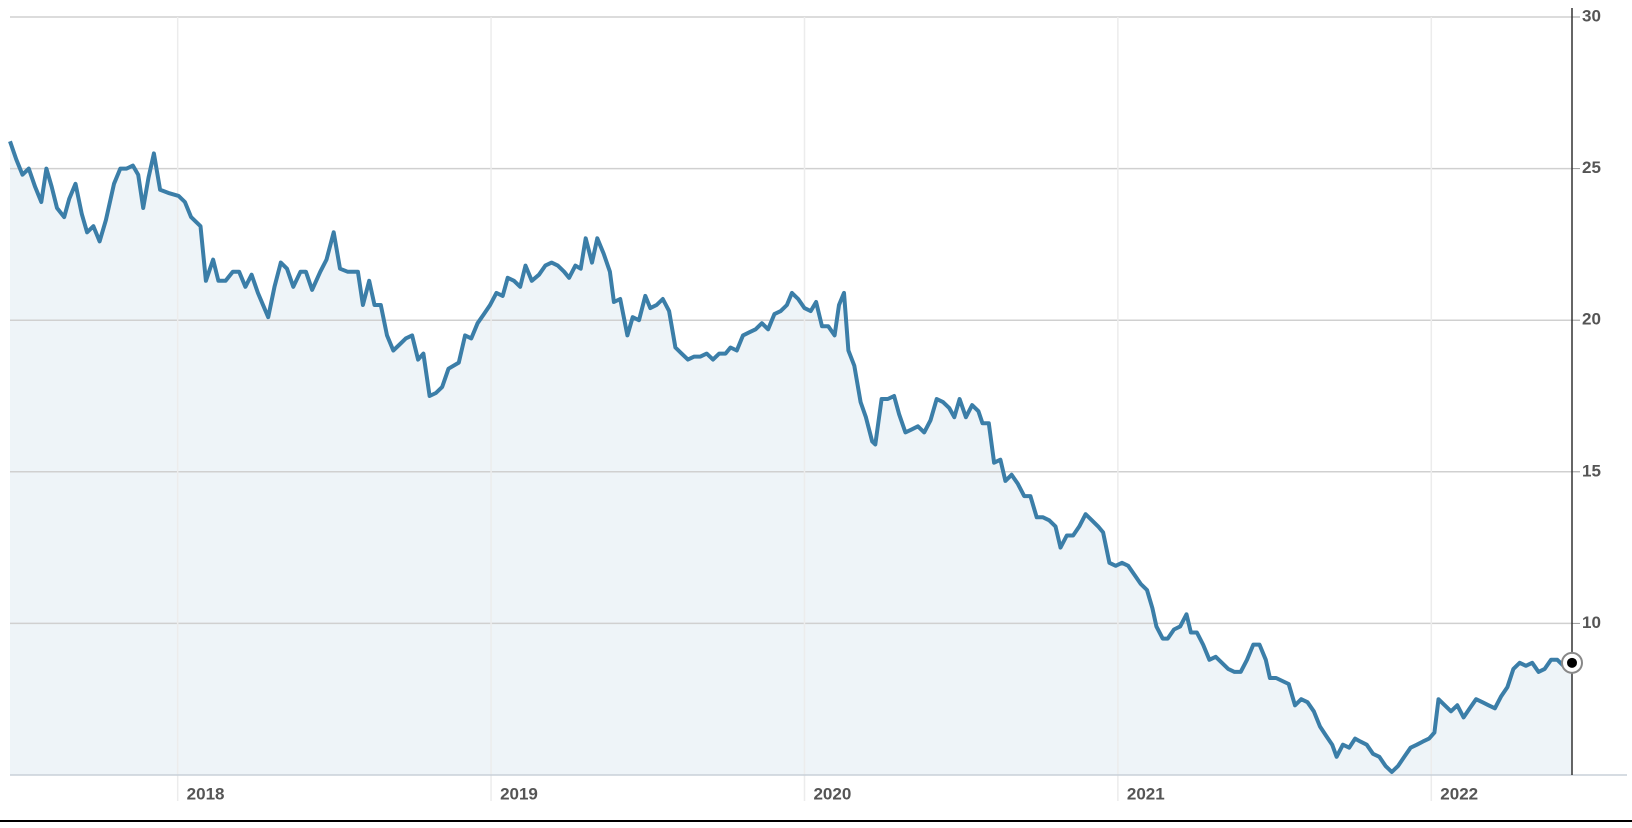 The width and height of the screenshot is (1632, 828). I want to click on x-tick-label: 2020, so click(832, 793).